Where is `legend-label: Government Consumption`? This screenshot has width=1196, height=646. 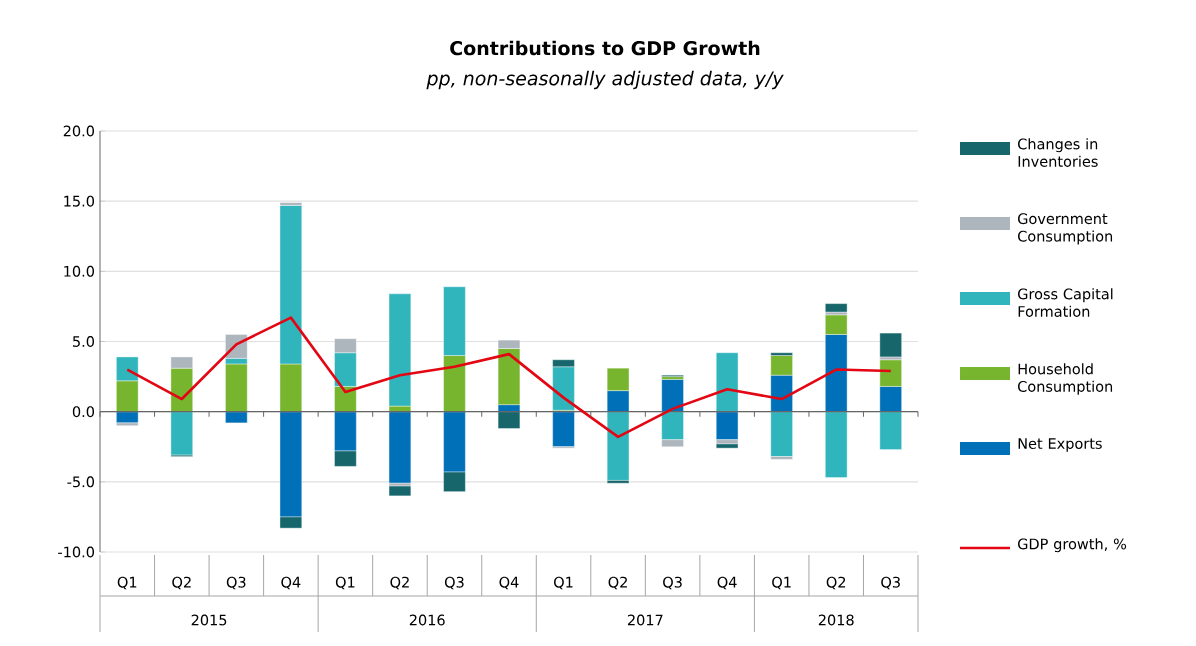 legend-label: Government Consumption is located at coordinates (1065, 229).